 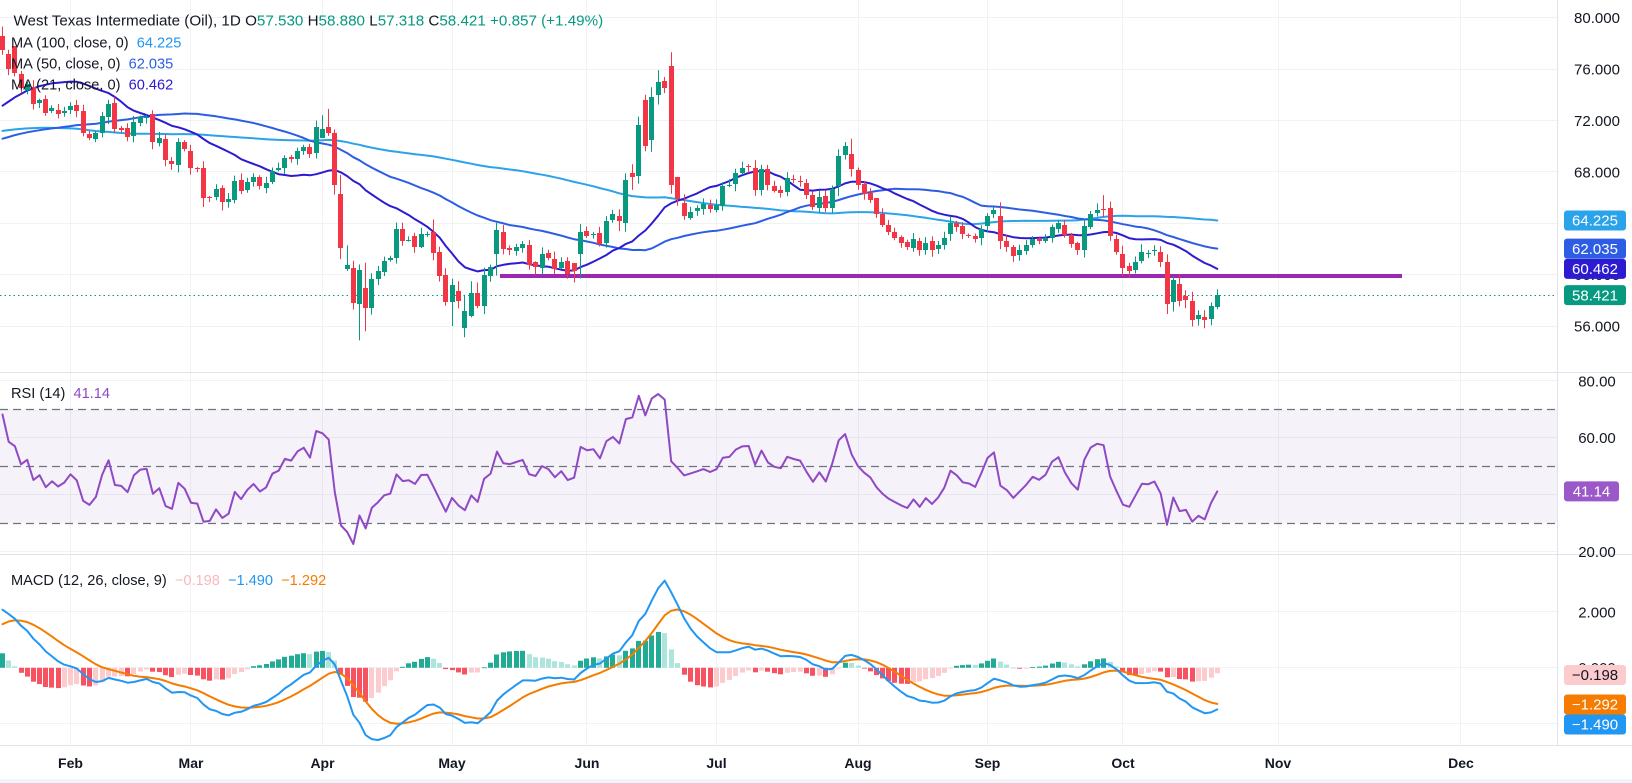 I want to click on svg-text: 2.000, so click(x=1597, y=612).